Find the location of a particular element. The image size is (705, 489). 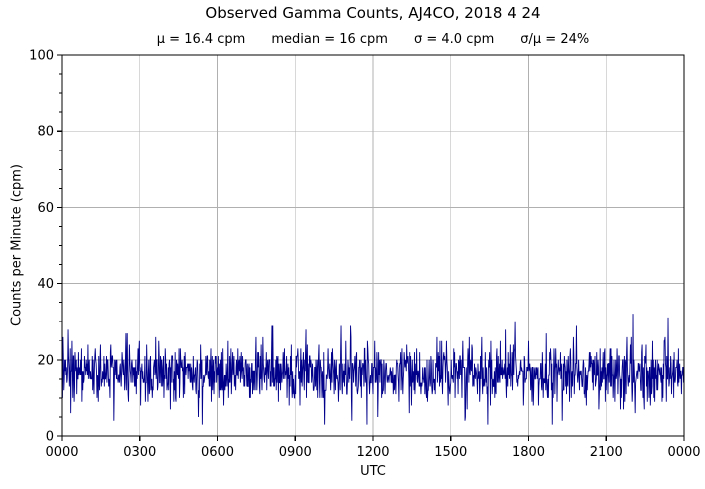

y-tick-label: 100 is located at coordinates (41, 56).